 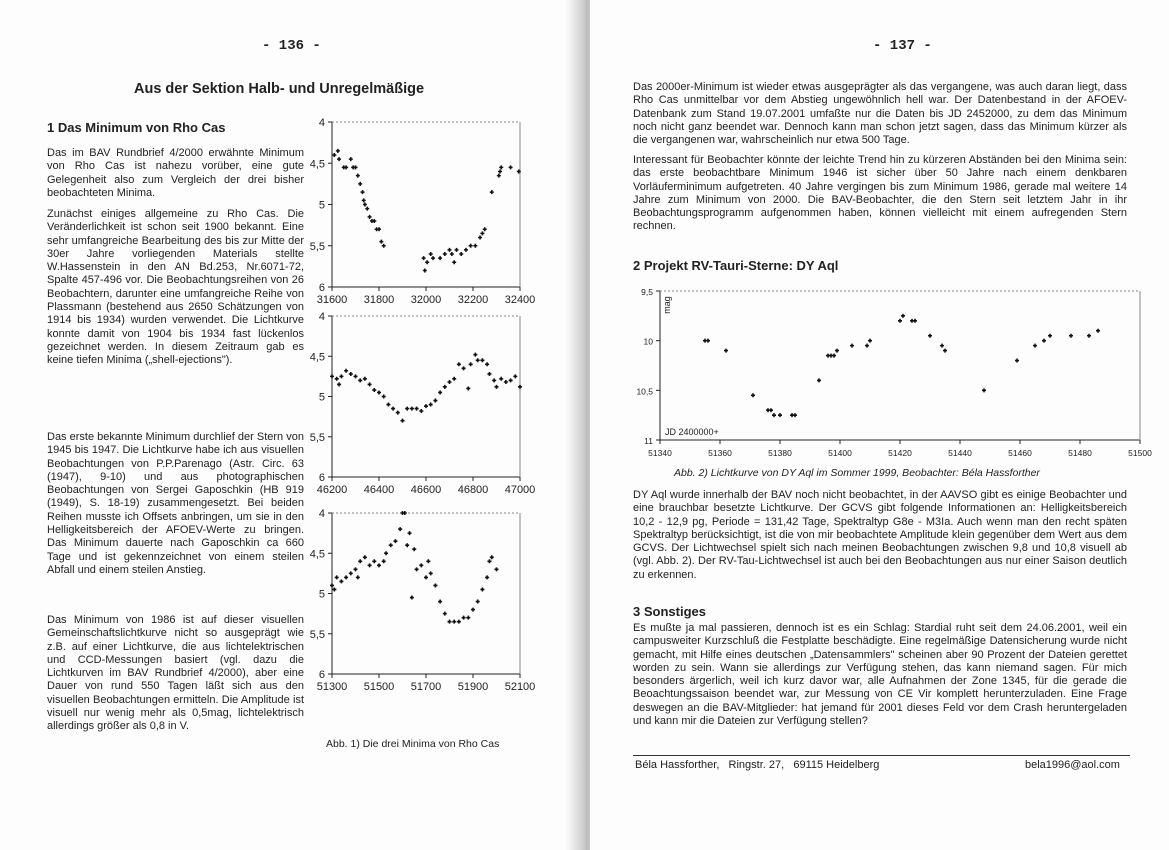 I want to click on section-heading-2: 2 Projekt RV-Tauri-Sterne: DY Aql, so click(x=736, y=265).